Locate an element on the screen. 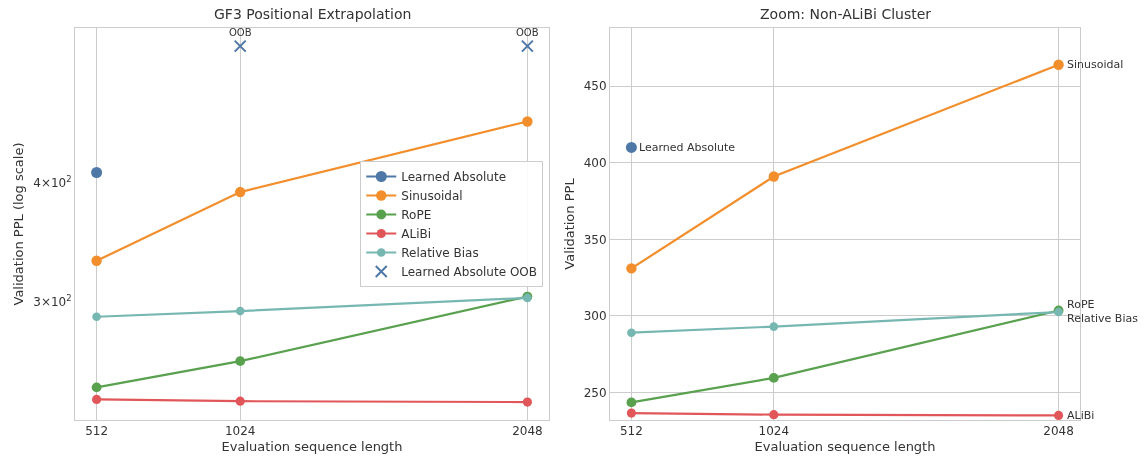  legend-label: Learned Absolute OOB is located at coordinates (469, 272).